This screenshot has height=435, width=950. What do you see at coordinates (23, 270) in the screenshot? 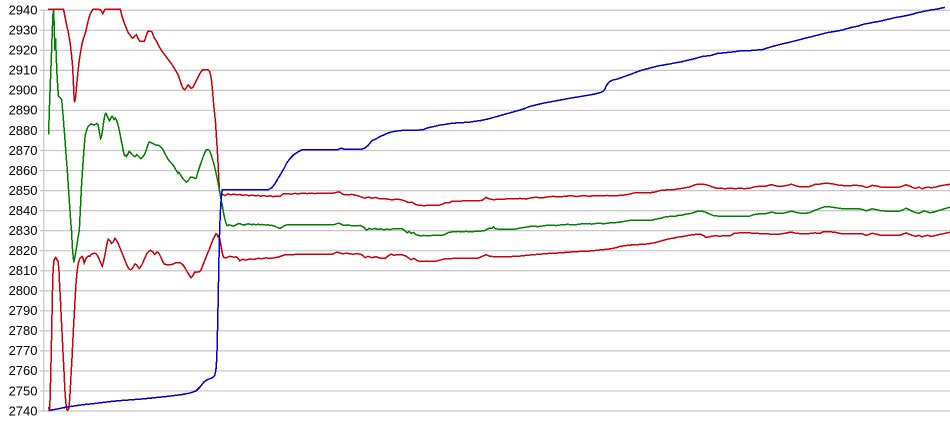
I see `svg-text: 2810` at bounding box center [23, 270].